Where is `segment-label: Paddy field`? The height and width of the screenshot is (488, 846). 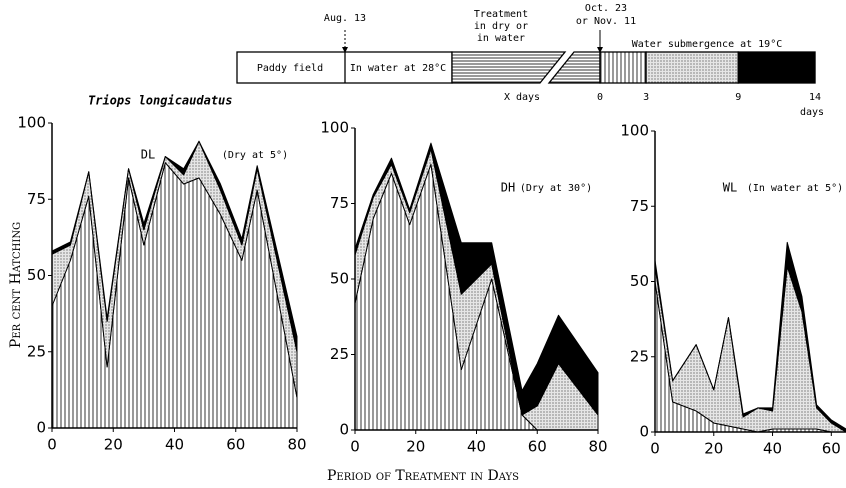
segment-label: Paddy field is located at coordinates (290, 68).